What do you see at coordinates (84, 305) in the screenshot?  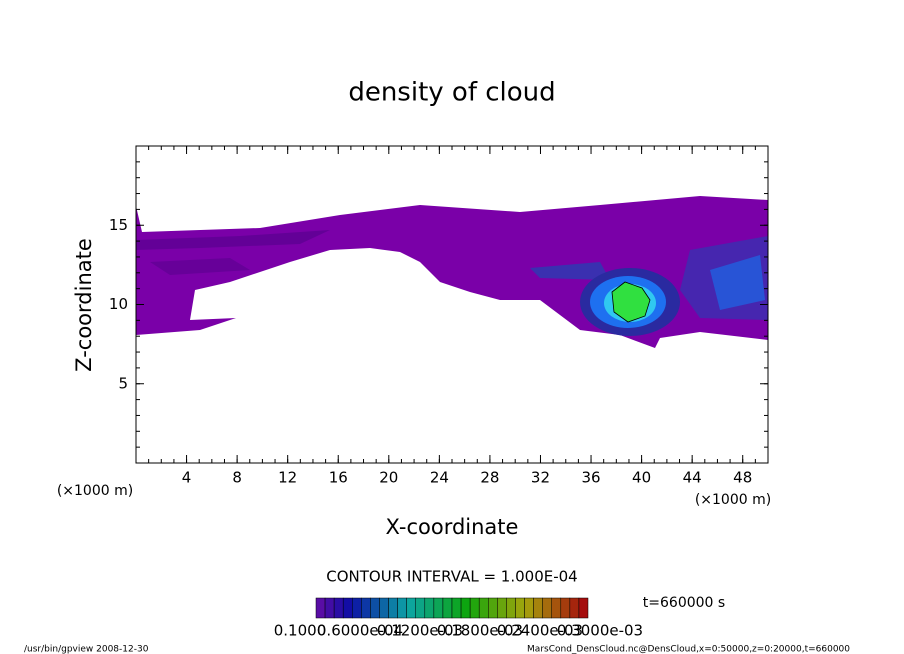 I see `y-axis-label: Z-coordinate` at bounding box center [84, 305].